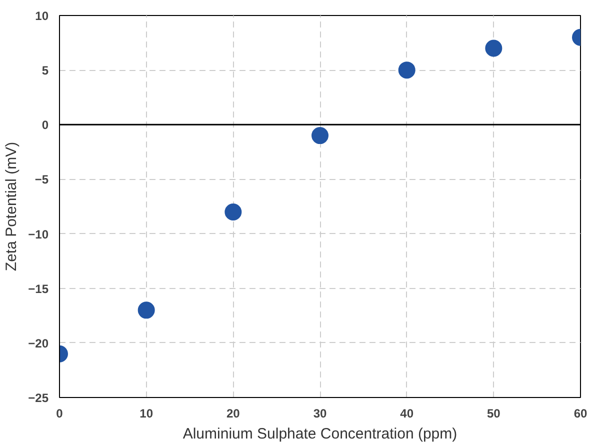  I want to click on x-tick-label: 10, so click(147, 413).